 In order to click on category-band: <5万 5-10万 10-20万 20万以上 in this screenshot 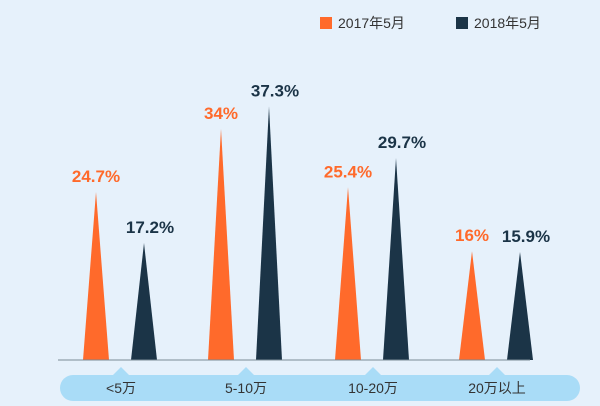, I will do `click(320, 384)`.